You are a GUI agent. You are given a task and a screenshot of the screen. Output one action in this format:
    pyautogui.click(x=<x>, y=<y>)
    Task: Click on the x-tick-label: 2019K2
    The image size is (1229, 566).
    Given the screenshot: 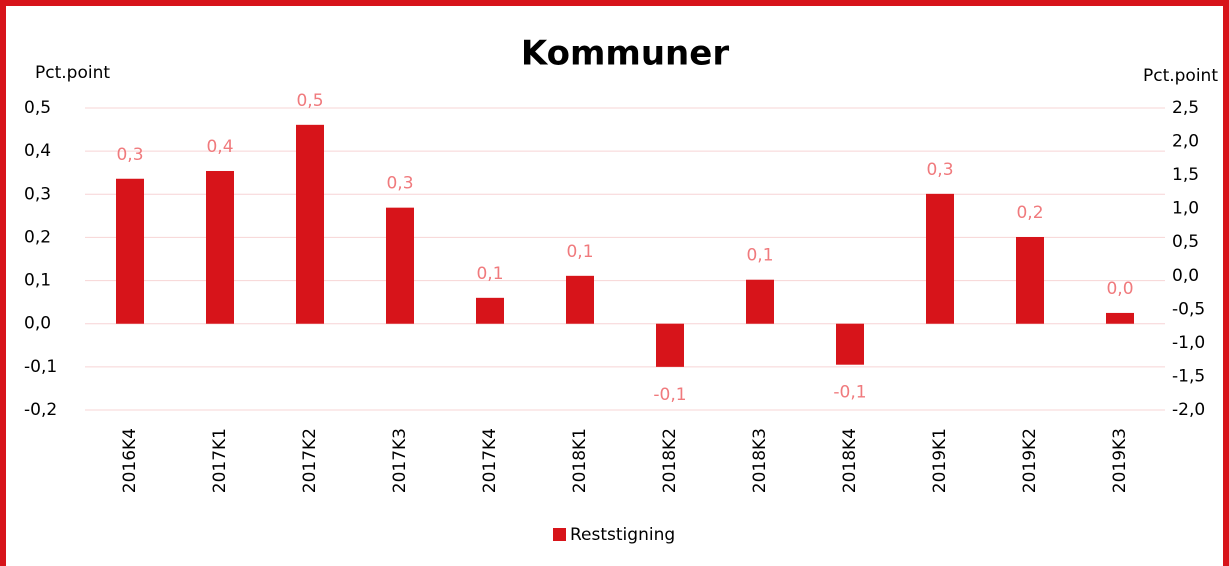 What is the action you would take?
    pyautogui.click(x=1030, y=460)
    